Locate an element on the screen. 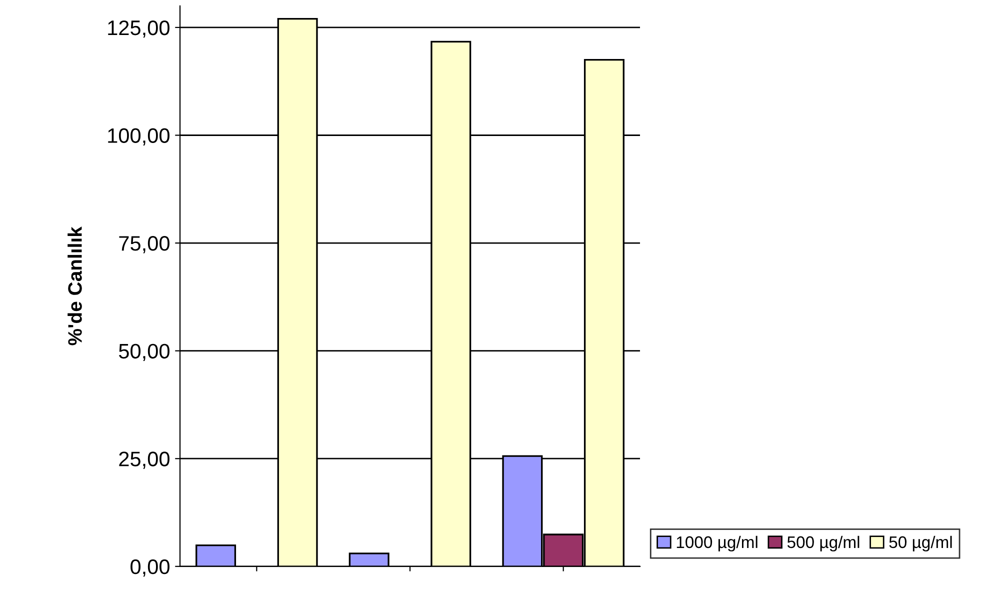 The width and height of the screenshot is (1000, 590). y-tick-label: 125,00 is located at coordinates (139, 29).